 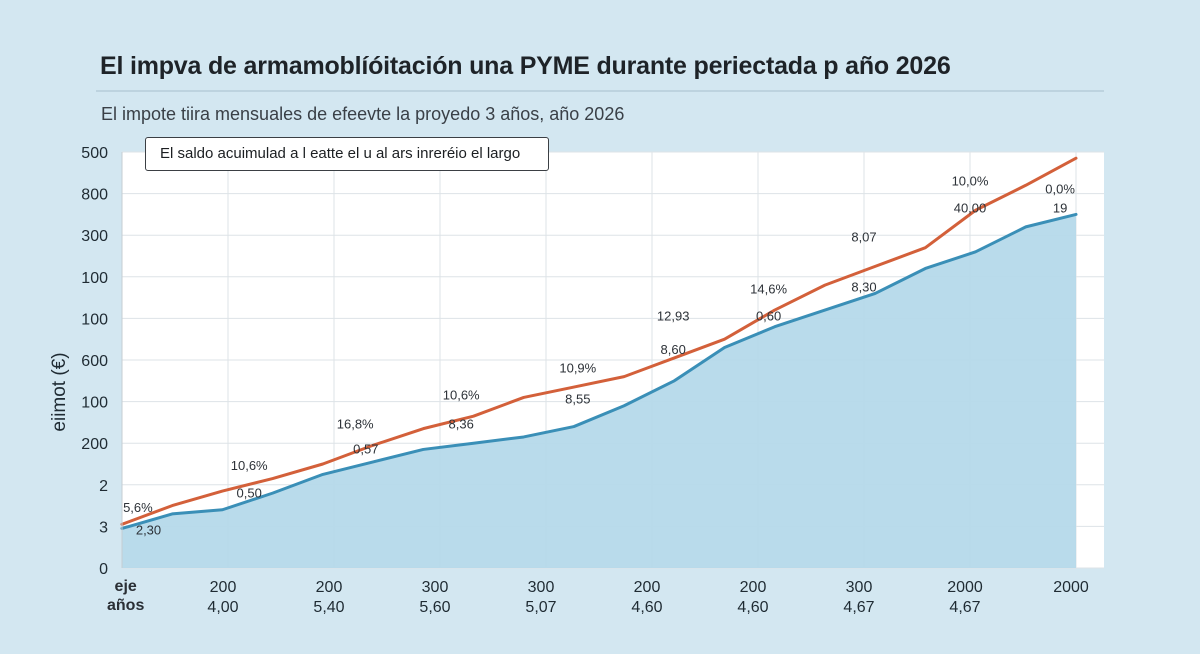 I want to click on x-axis-label-line1: eje, so click(x=125, y=586).